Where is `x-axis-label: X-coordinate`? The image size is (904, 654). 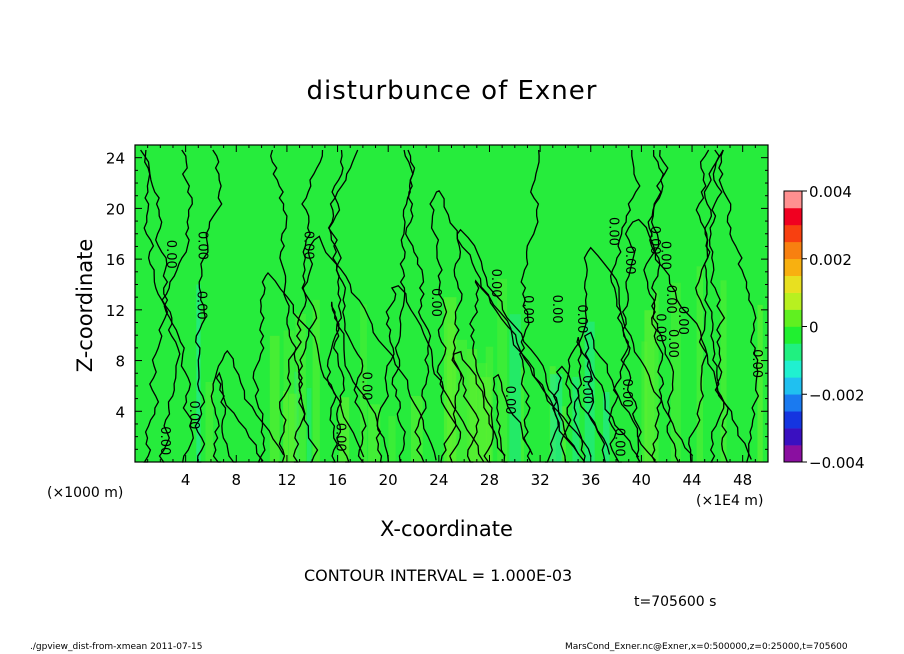 x-axis-label: X-coordinate is located at coordinates (446, 529).